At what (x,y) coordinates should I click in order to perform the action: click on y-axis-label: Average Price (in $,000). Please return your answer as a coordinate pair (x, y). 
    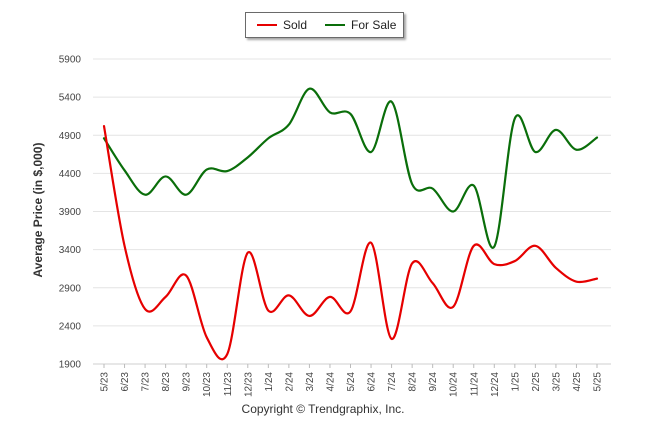
    Looking at the image, I should click on (38, 210).